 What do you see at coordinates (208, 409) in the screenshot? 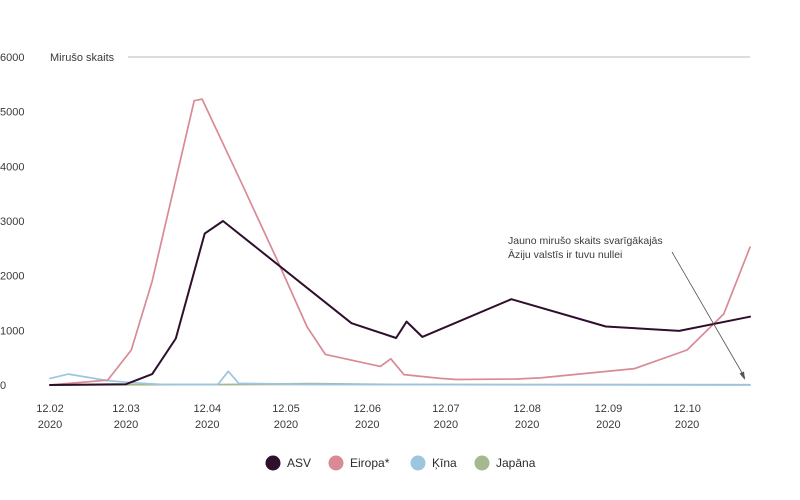
I see `x-tick-label: 12.04` at bounding box center [208, 409].